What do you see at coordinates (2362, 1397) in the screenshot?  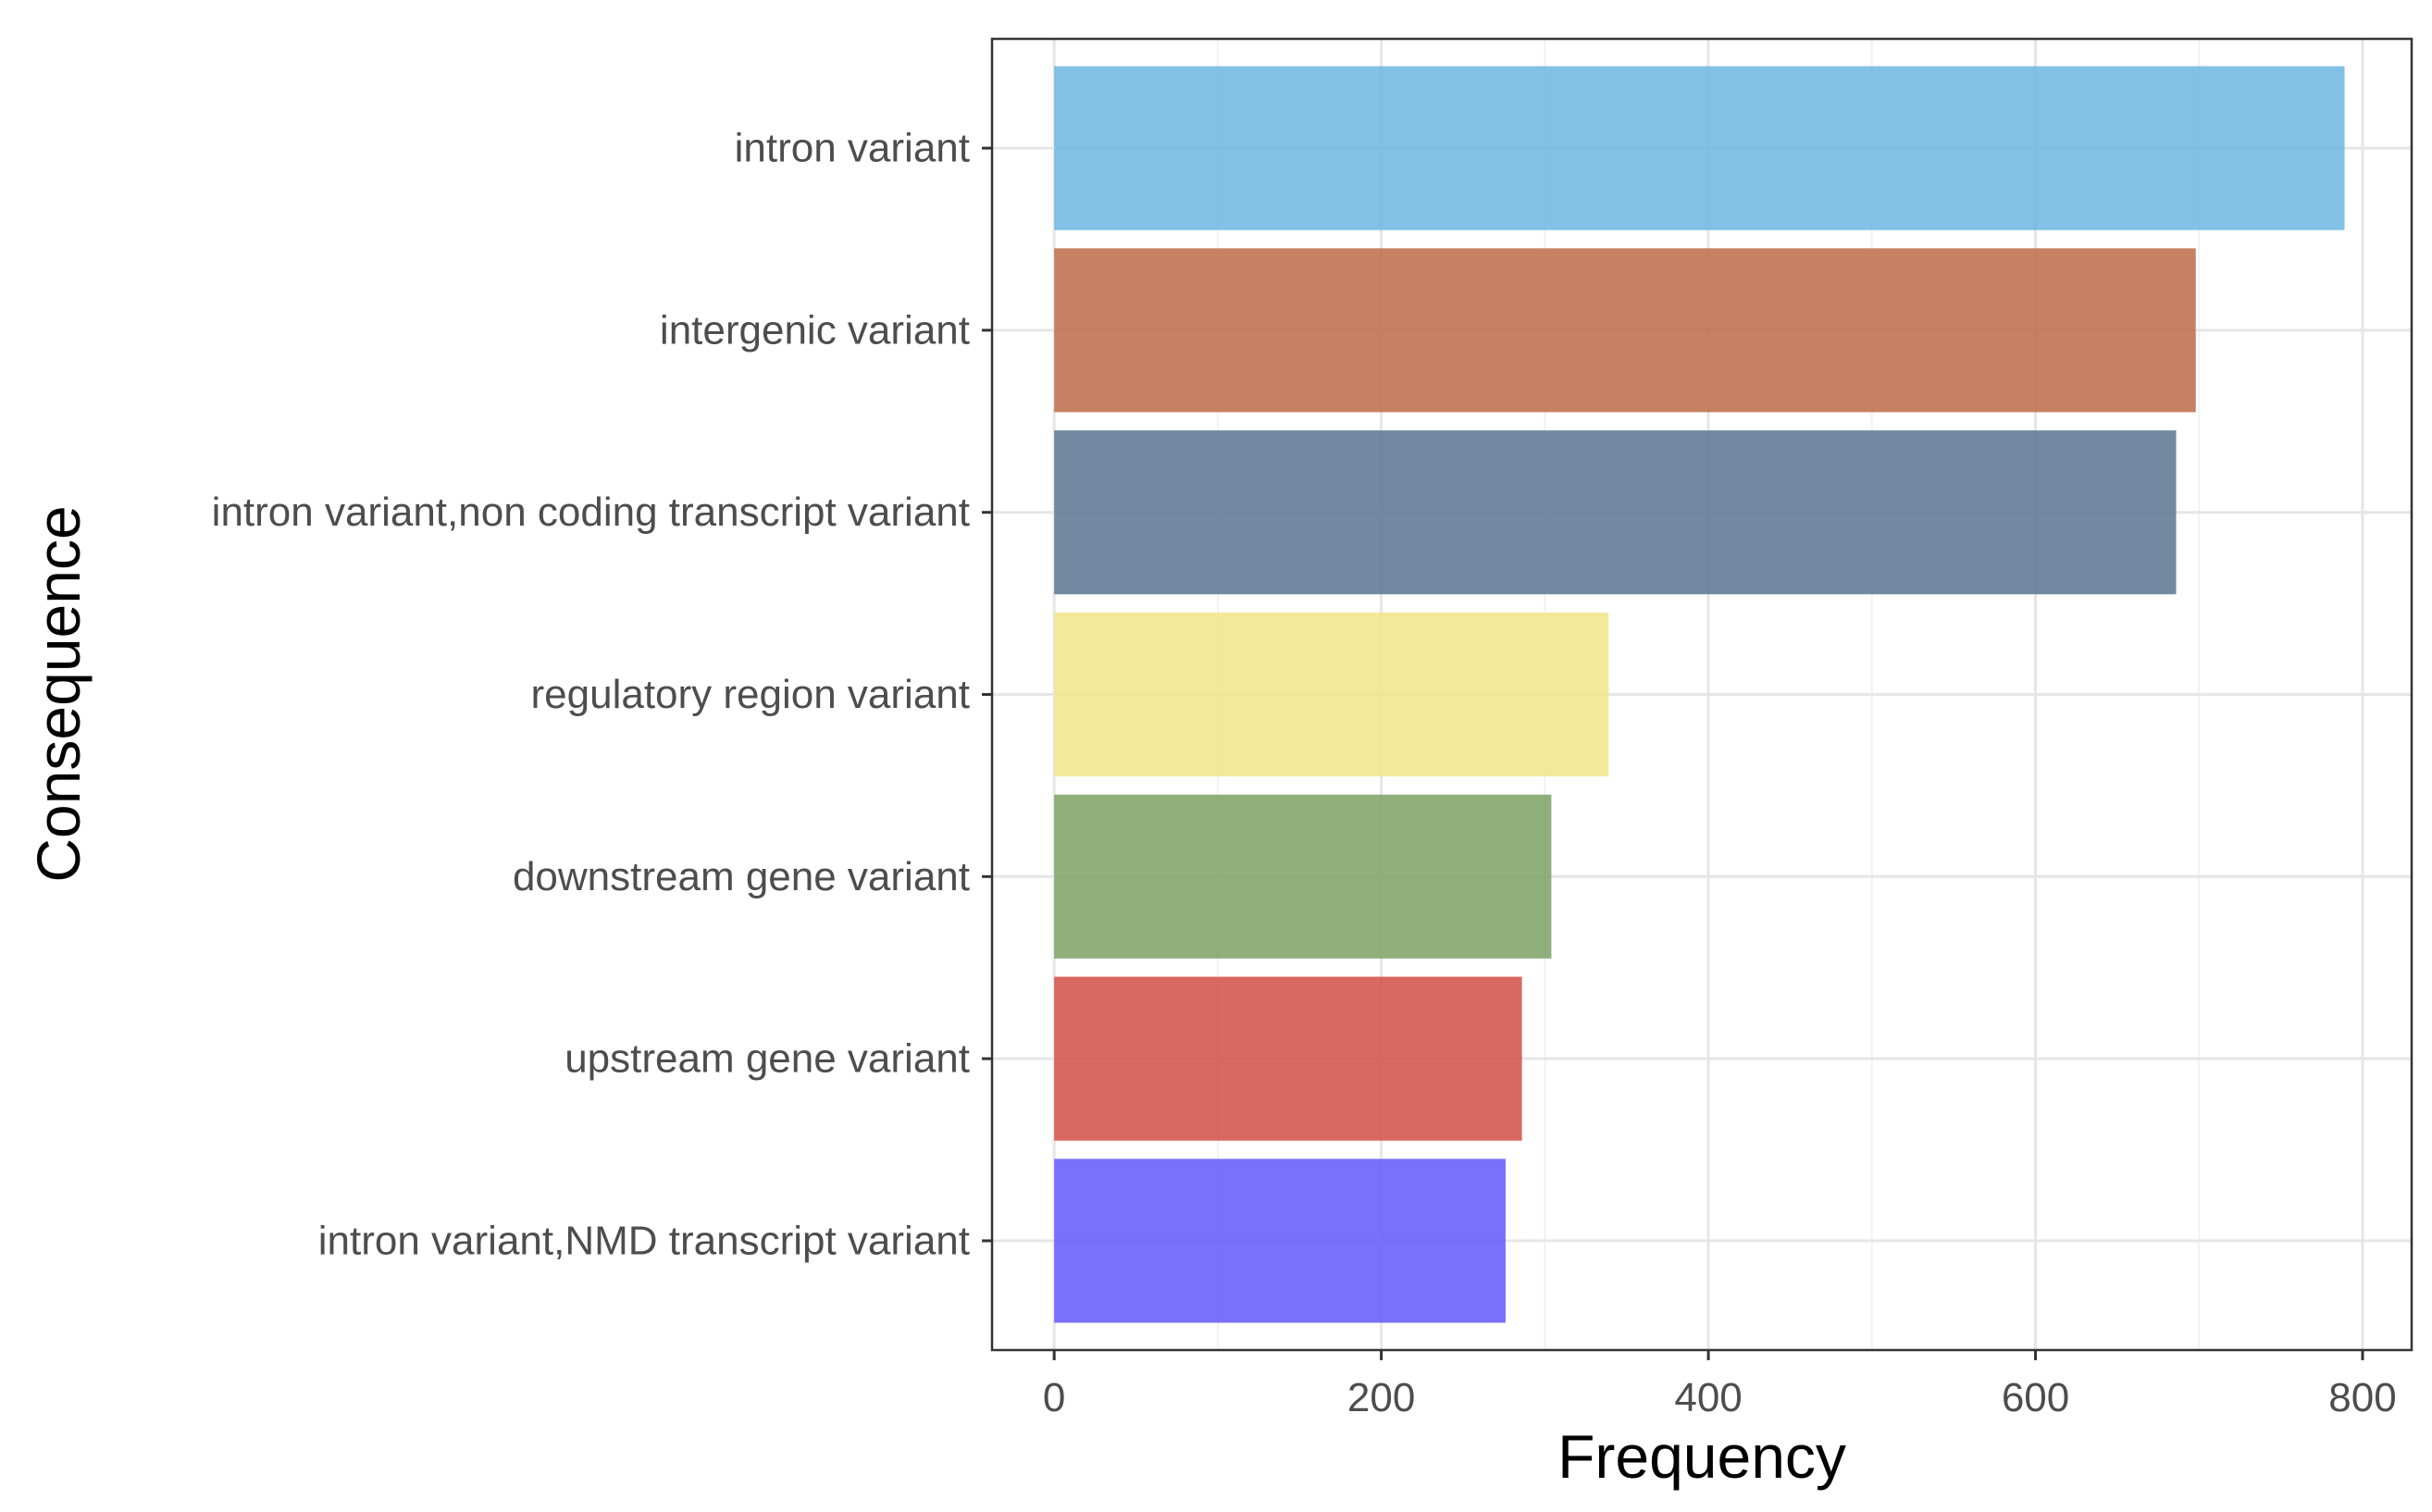 I see `x-tick-label: 800` at bounding box center [2362, 1397].